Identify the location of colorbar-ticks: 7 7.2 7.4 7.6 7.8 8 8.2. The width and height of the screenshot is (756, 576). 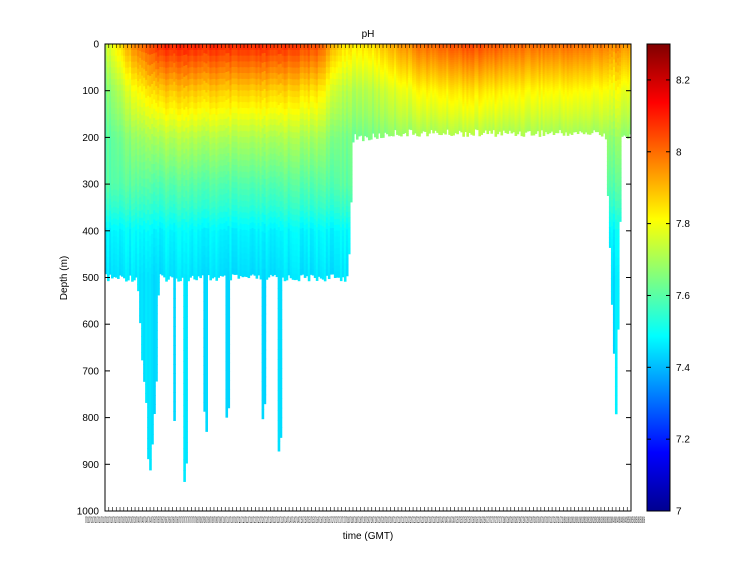
(668, 296).